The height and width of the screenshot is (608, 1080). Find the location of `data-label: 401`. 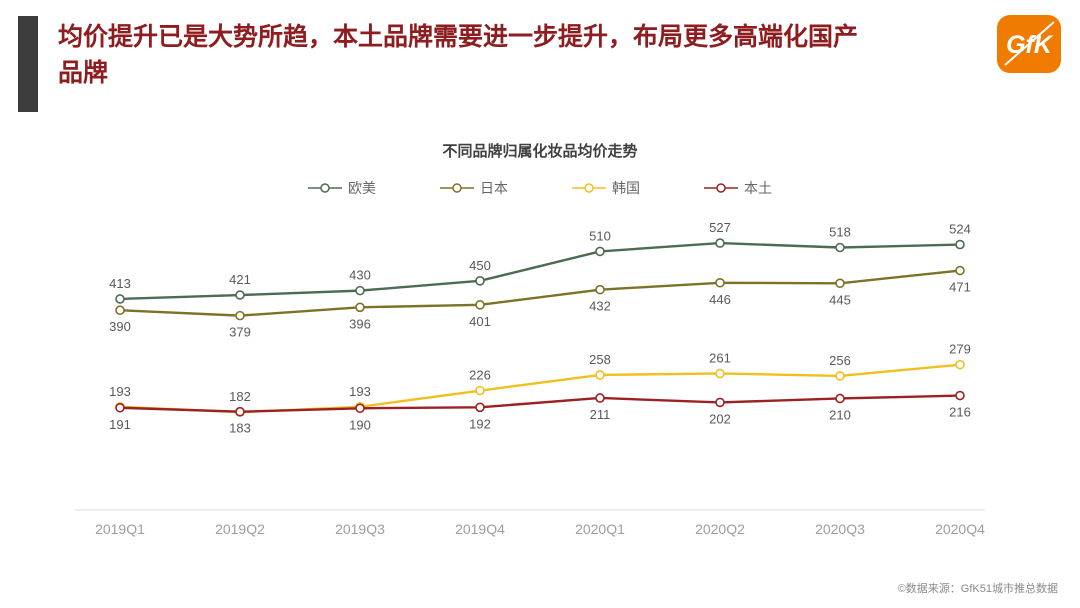

data-label: 401 is located at coordinates (480, 321).